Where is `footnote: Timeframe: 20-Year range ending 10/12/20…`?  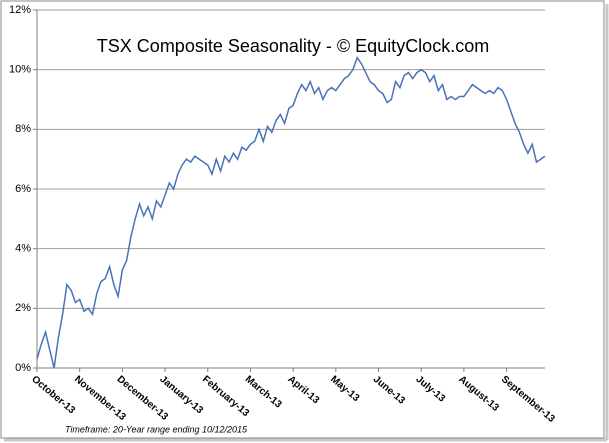
footnote: Timeframe: 20-Year range ending 10/12/20… is located at coordinates (156, 429).